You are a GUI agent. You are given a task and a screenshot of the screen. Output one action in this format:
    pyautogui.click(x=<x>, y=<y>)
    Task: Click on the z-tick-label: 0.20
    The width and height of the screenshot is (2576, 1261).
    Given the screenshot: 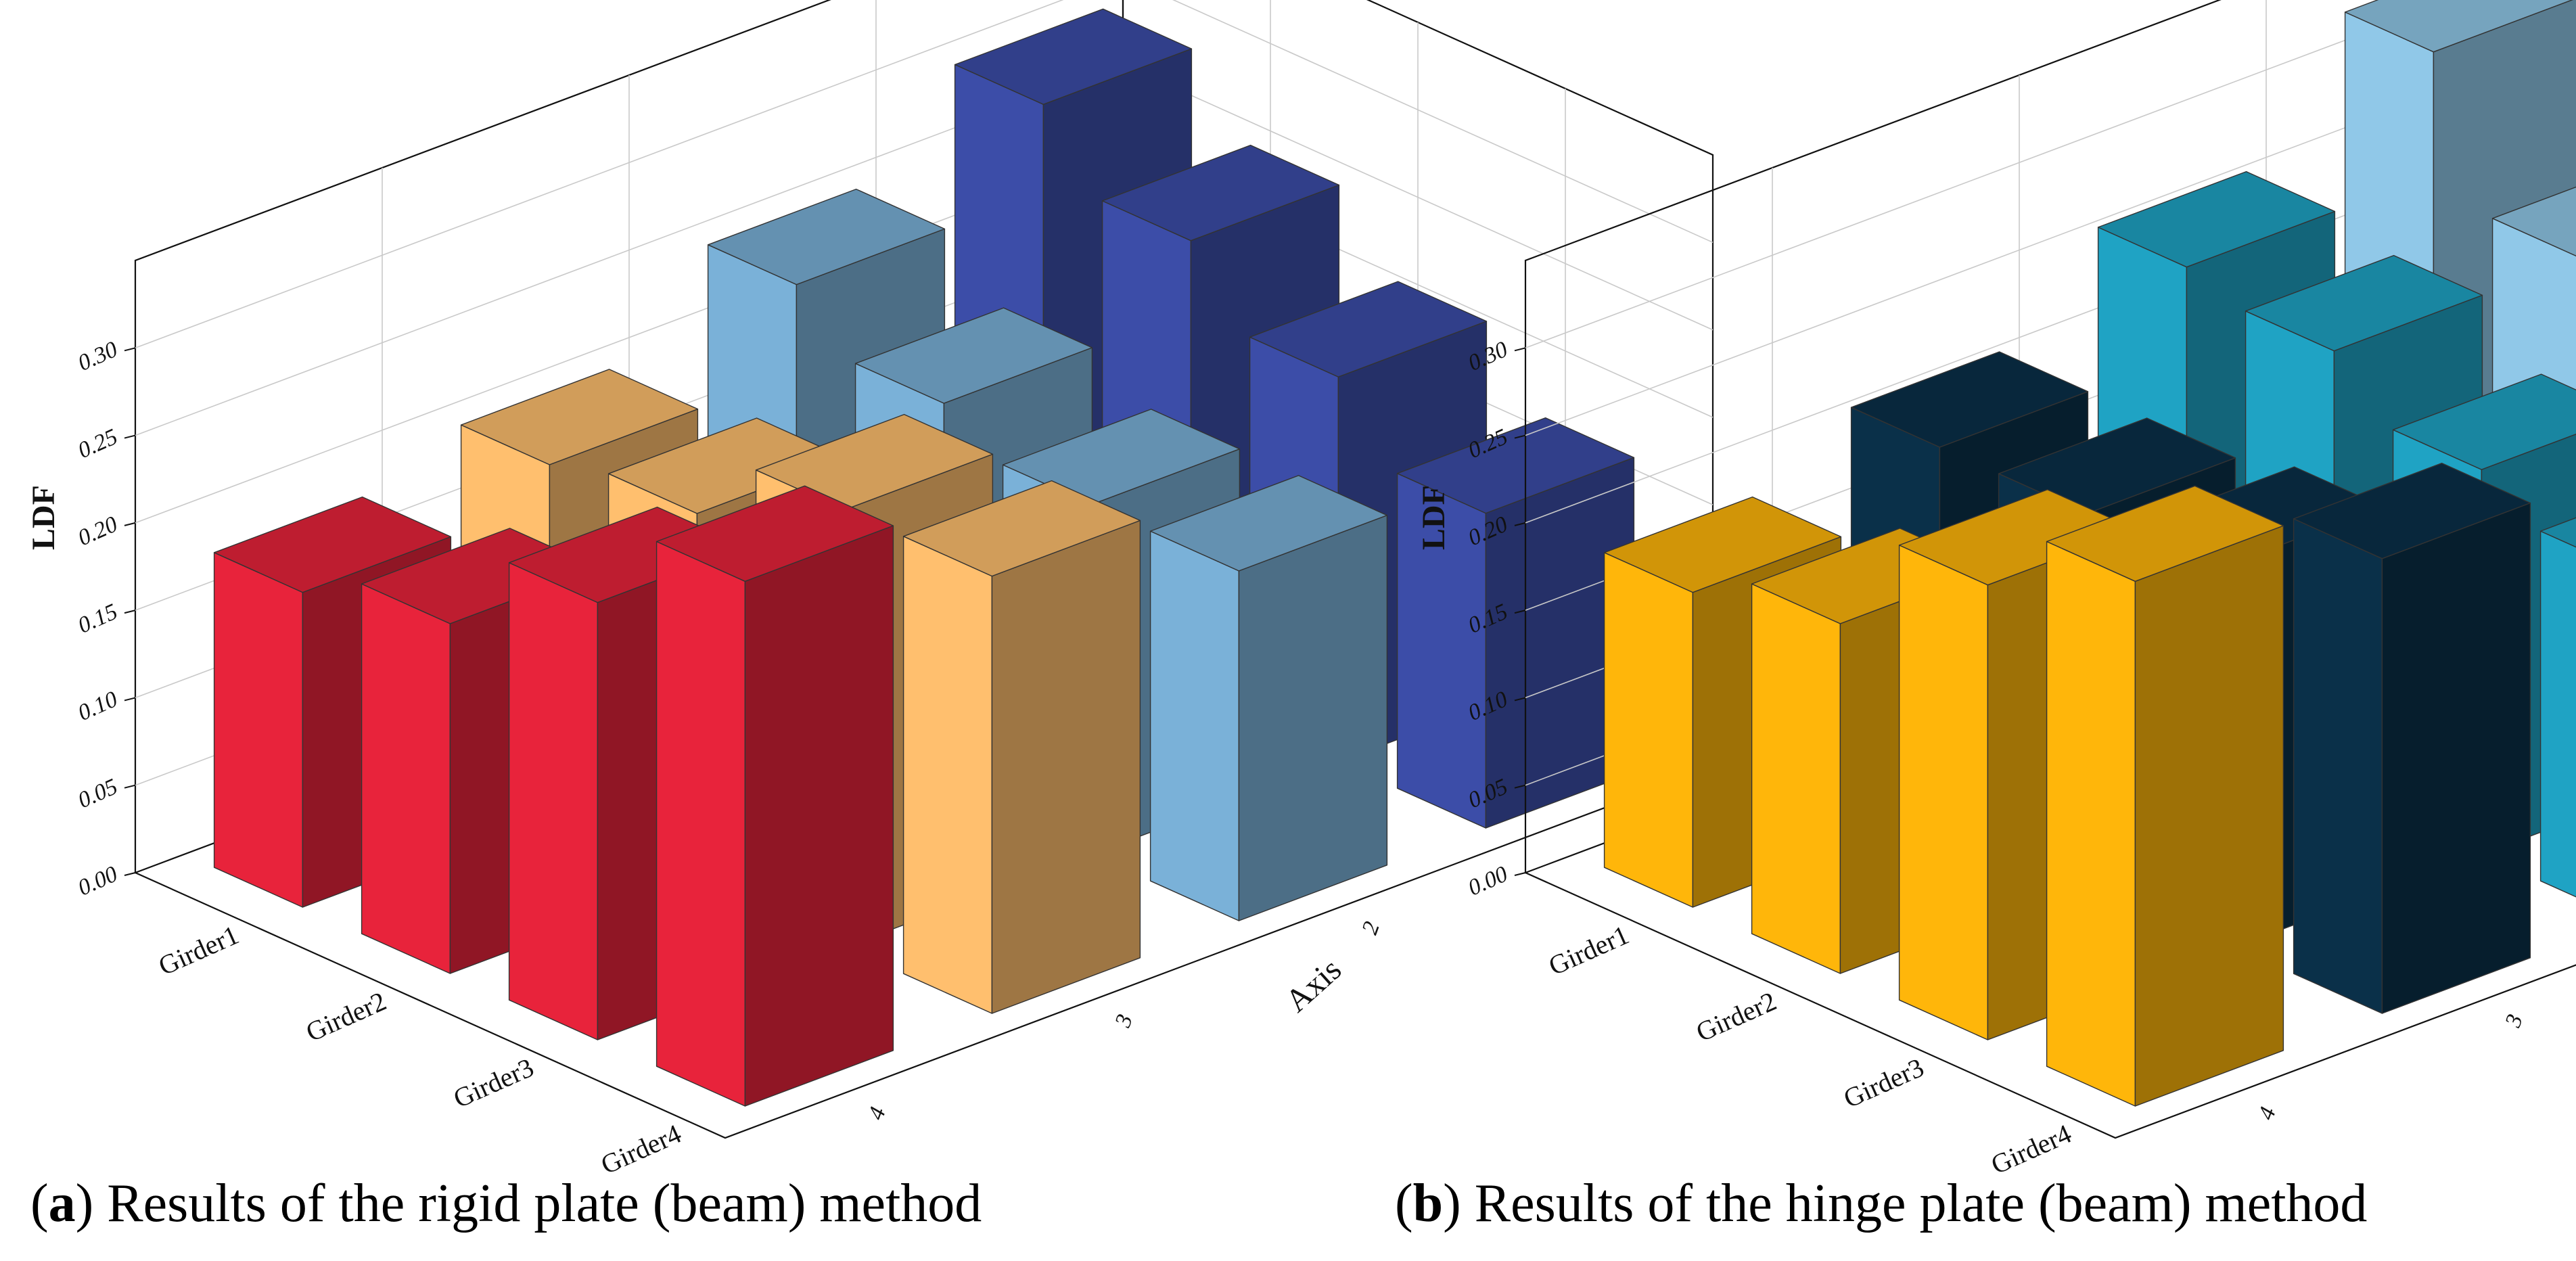 What is the action you would take?
    pyautogui.click(x=97, y=531)
    